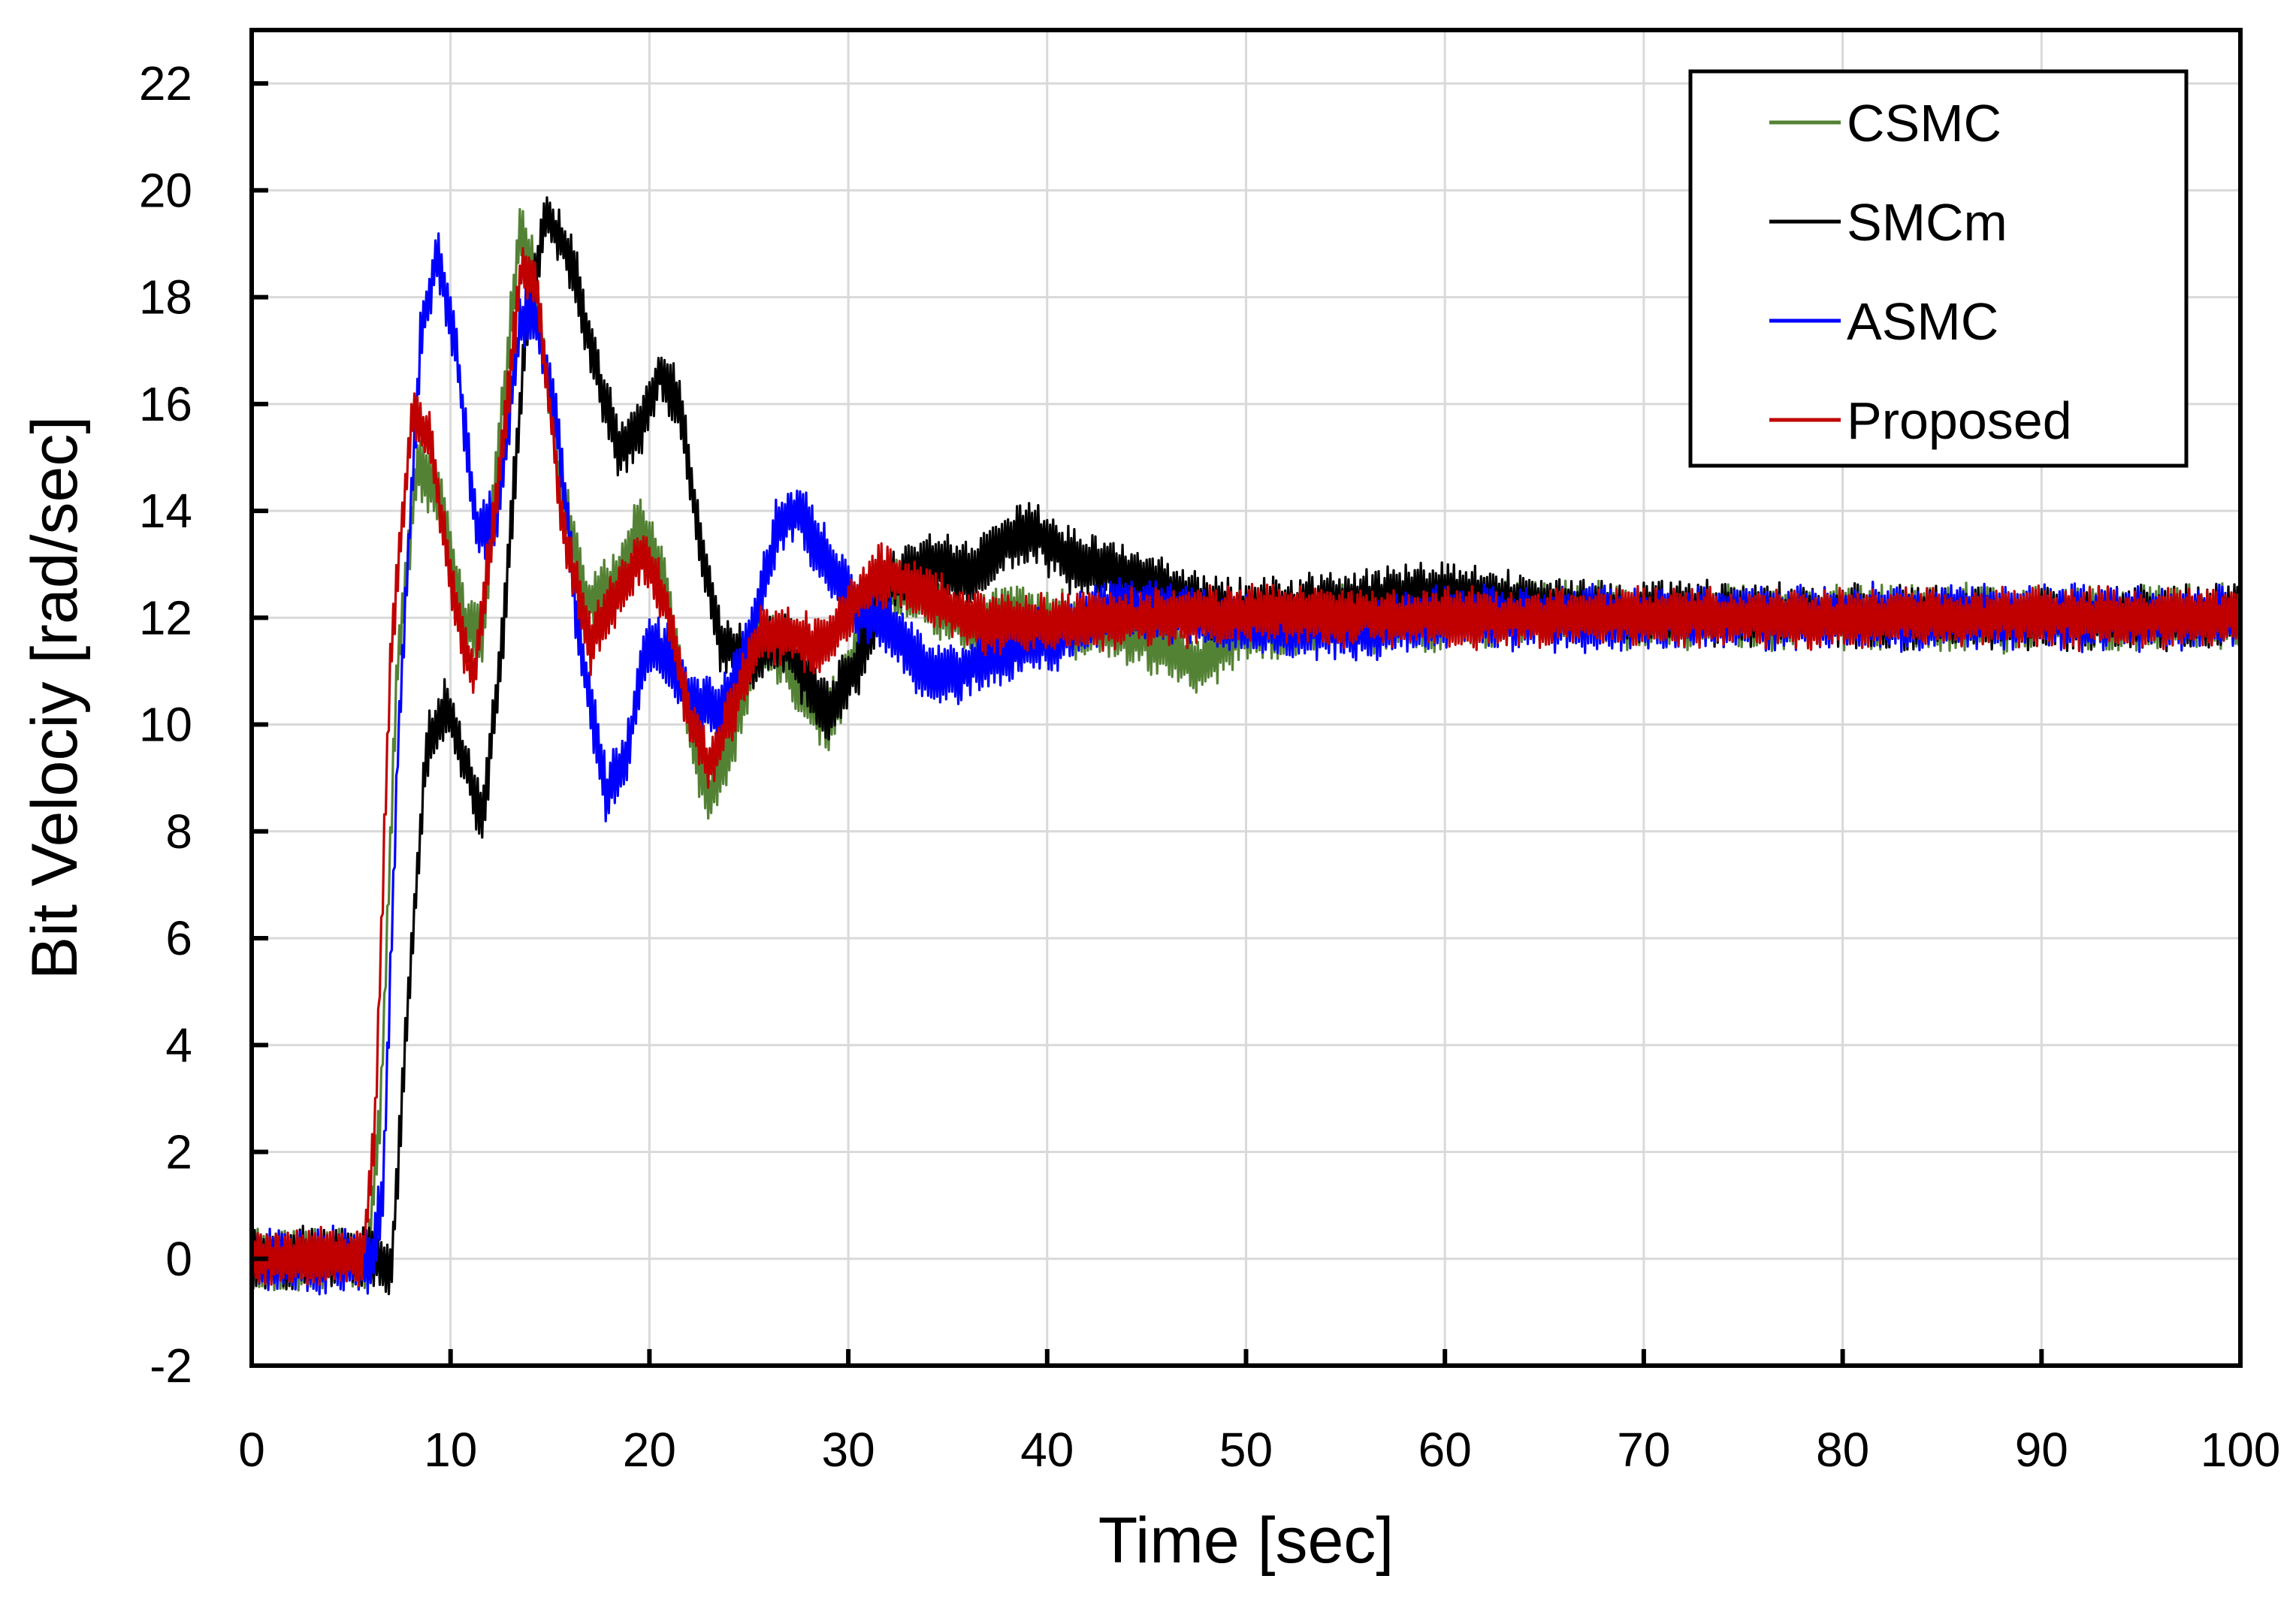  What do you see at coordinates (165, 511) in the screenshot?
I see `y-tick-label: 14` at bounding box center [165, 511].